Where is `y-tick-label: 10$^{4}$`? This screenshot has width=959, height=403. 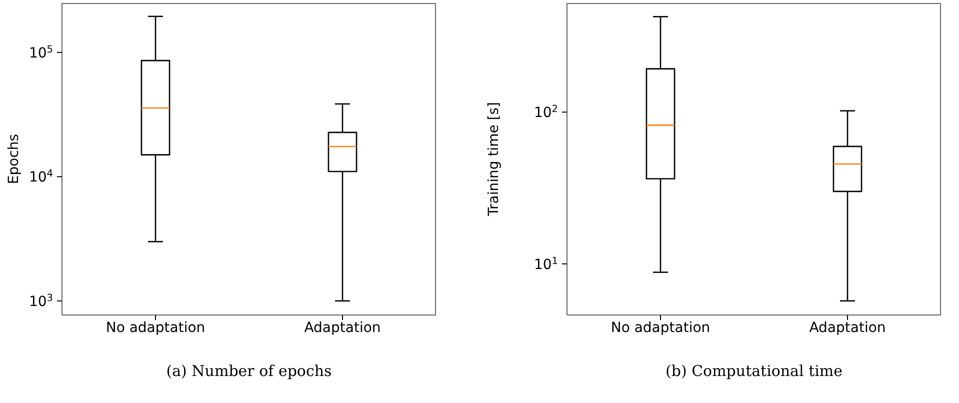
y-tick-label: 10$^{4}$ is located at coordinates (40, 177).